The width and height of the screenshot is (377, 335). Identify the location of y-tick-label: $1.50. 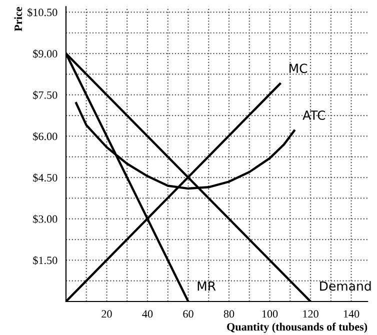
(45, 260).